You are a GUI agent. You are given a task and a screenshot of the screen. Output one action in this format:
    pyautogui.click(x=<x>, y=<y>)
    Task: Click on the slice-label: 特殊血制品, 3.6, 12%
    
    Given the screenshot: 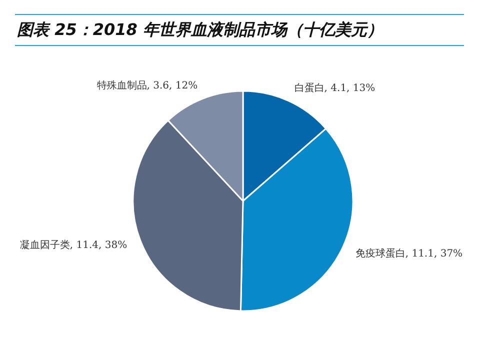 What is the action you would take?
    pyautogui.click(x=147, y=86)
    